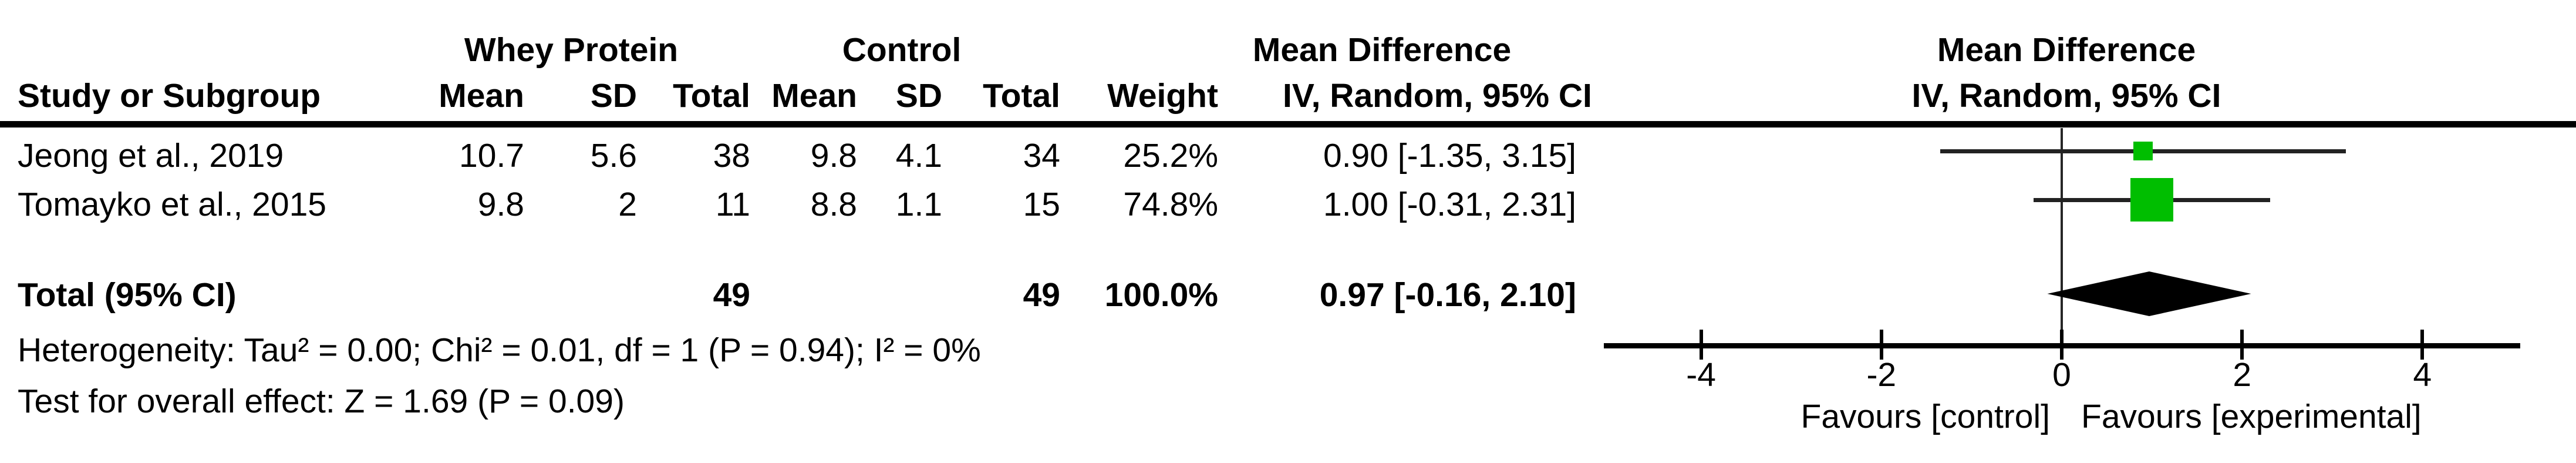 This screenshot has width=2576, height=463. Describe the element at coordinates (1449, 204) in the screenshot. I see `ci-cell: 1.00 [-0.31, 2.31]` at that location.